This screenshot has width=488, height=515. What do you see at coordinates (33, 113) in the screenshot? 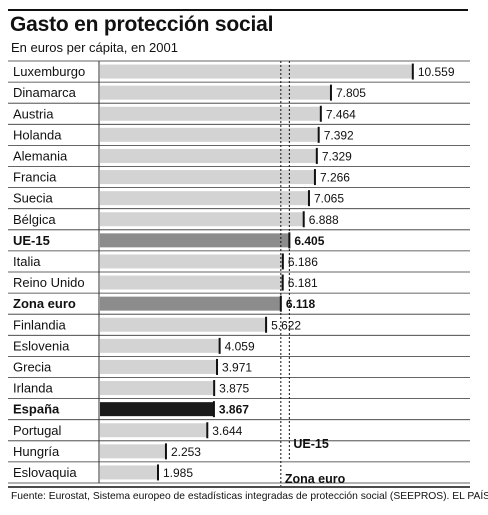
I see `category-label: Austria` at bounding box center [33, 113].